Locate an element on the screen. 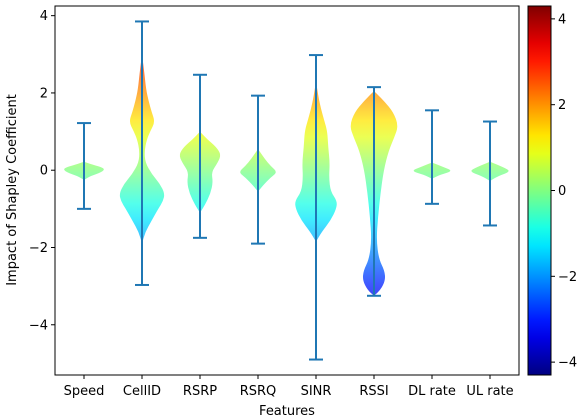  y-tick-label: −4 is located at coordinates (38, 325).